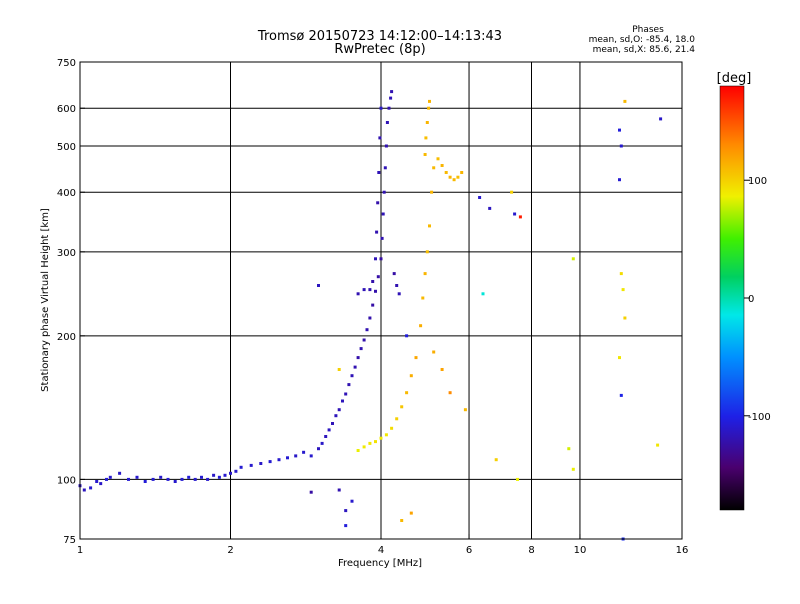 The image size is (800, 604). What do you see at coordinates (648, 30) in the screenshot?
I see `stats-heading: Phases` at bounding box center [648, 30].